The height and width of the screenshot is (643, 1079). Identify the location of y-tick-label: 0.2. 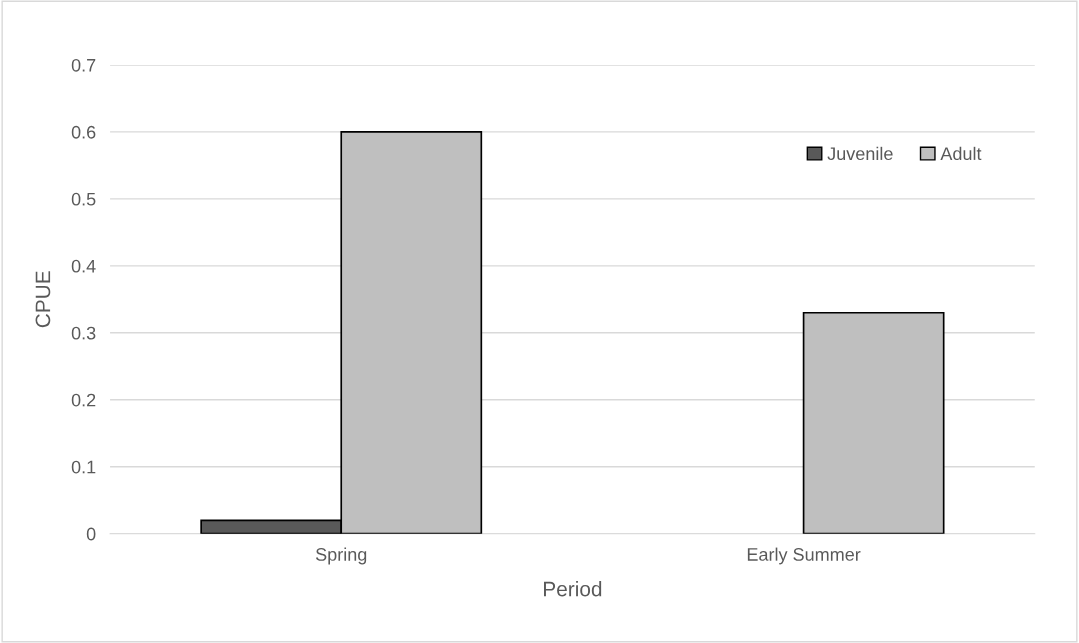
(83, 400).